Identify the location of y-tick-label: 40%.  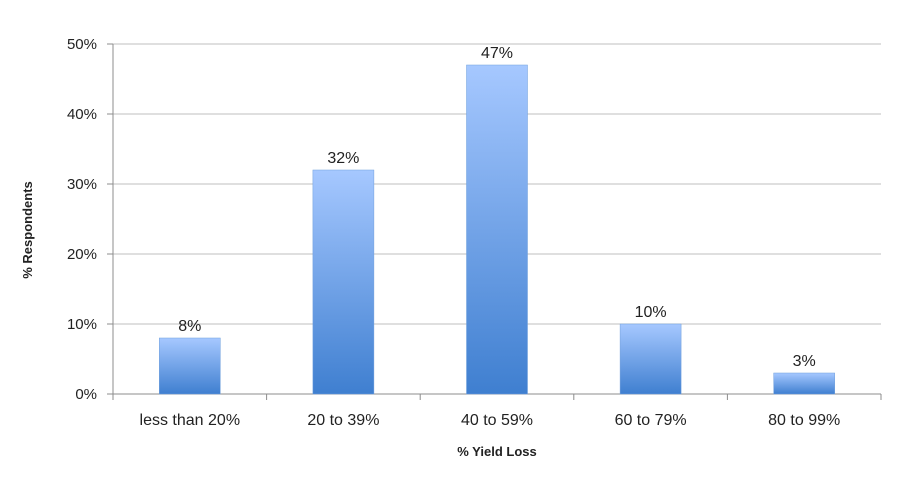
(82, 114).